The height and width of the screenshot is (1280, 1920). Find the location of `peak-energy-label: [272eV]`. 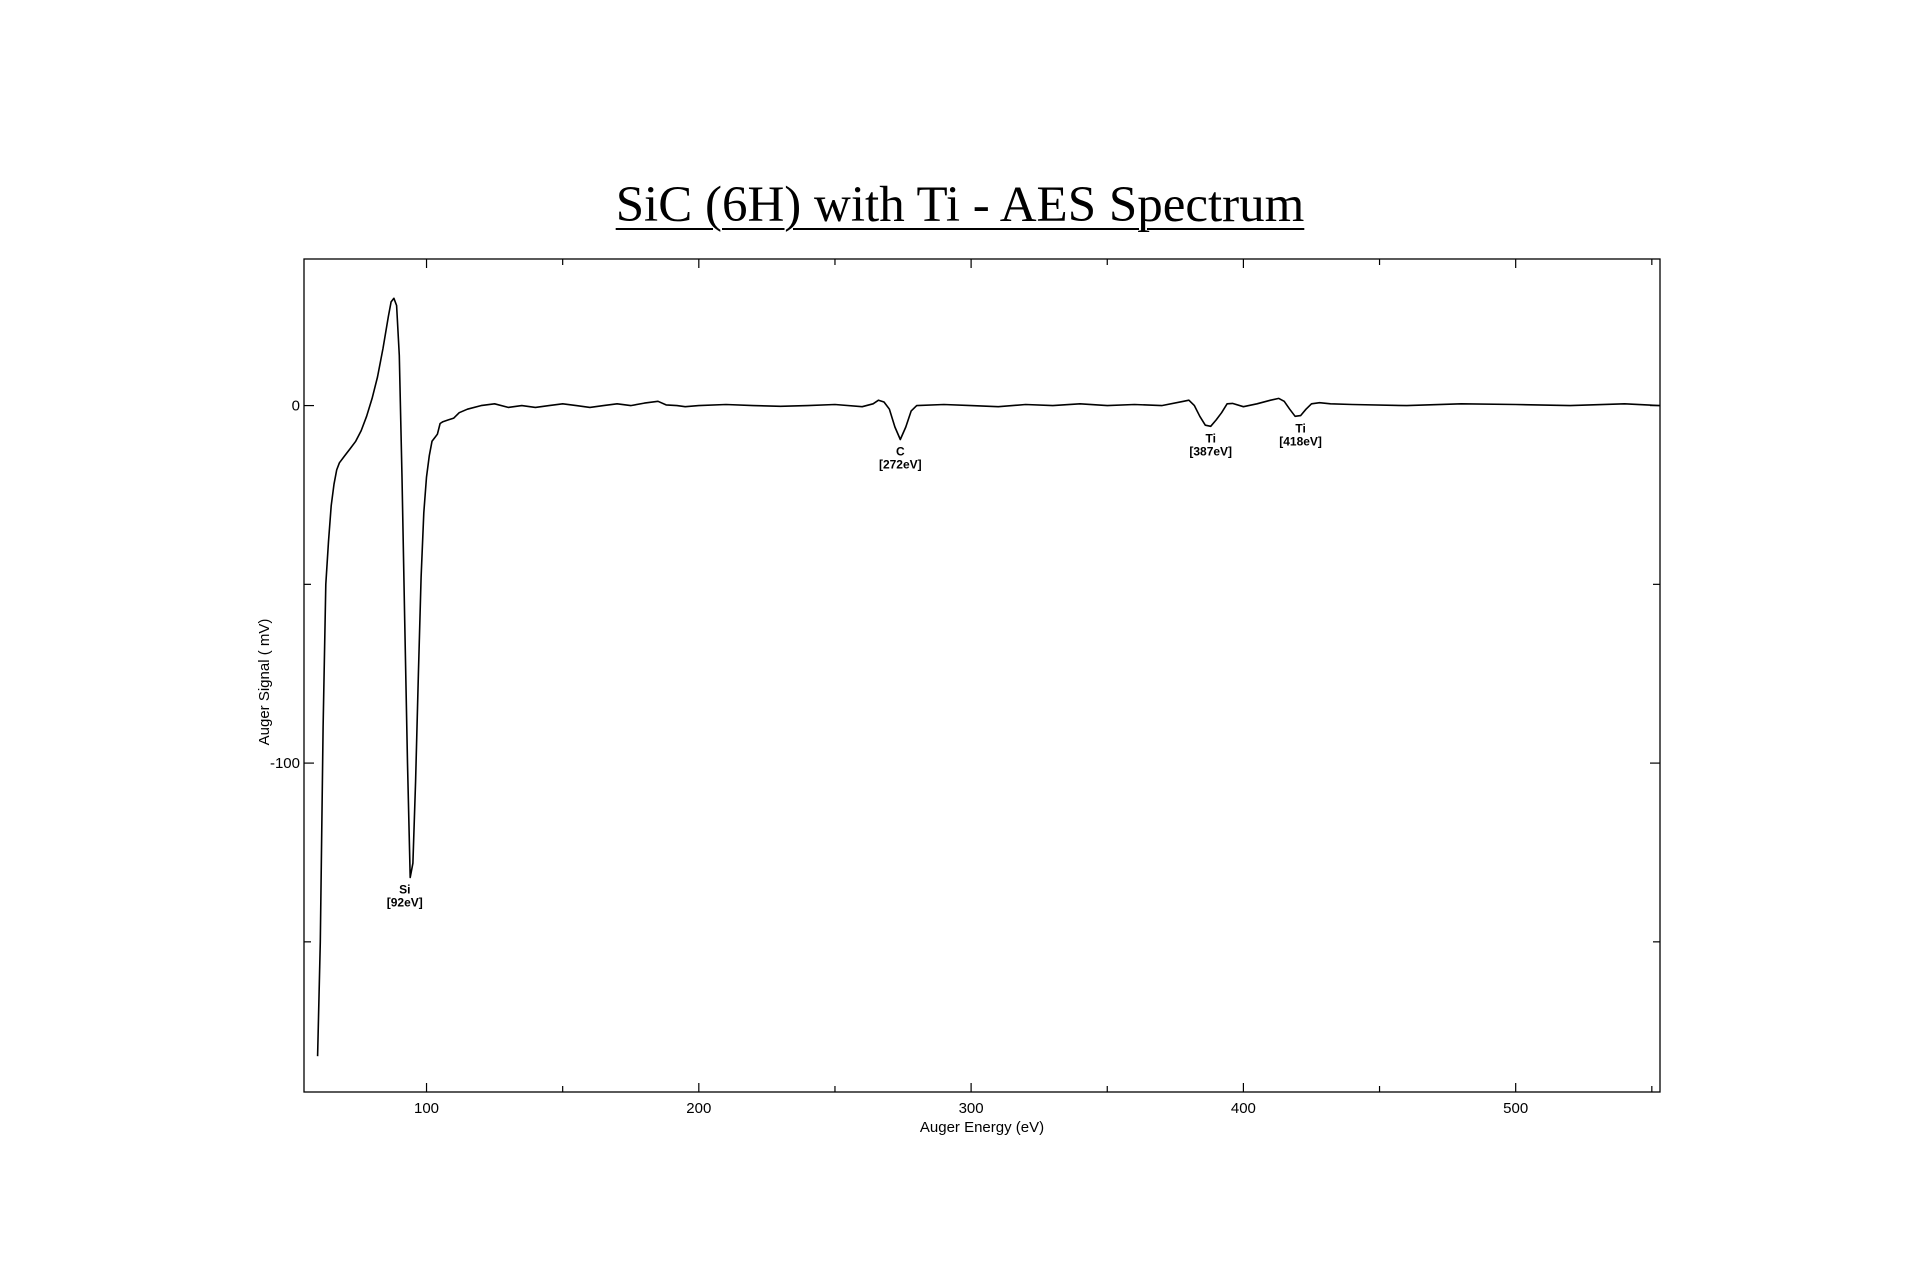

peak-energy-label: [272eV] is located at coordinates (900, 465).